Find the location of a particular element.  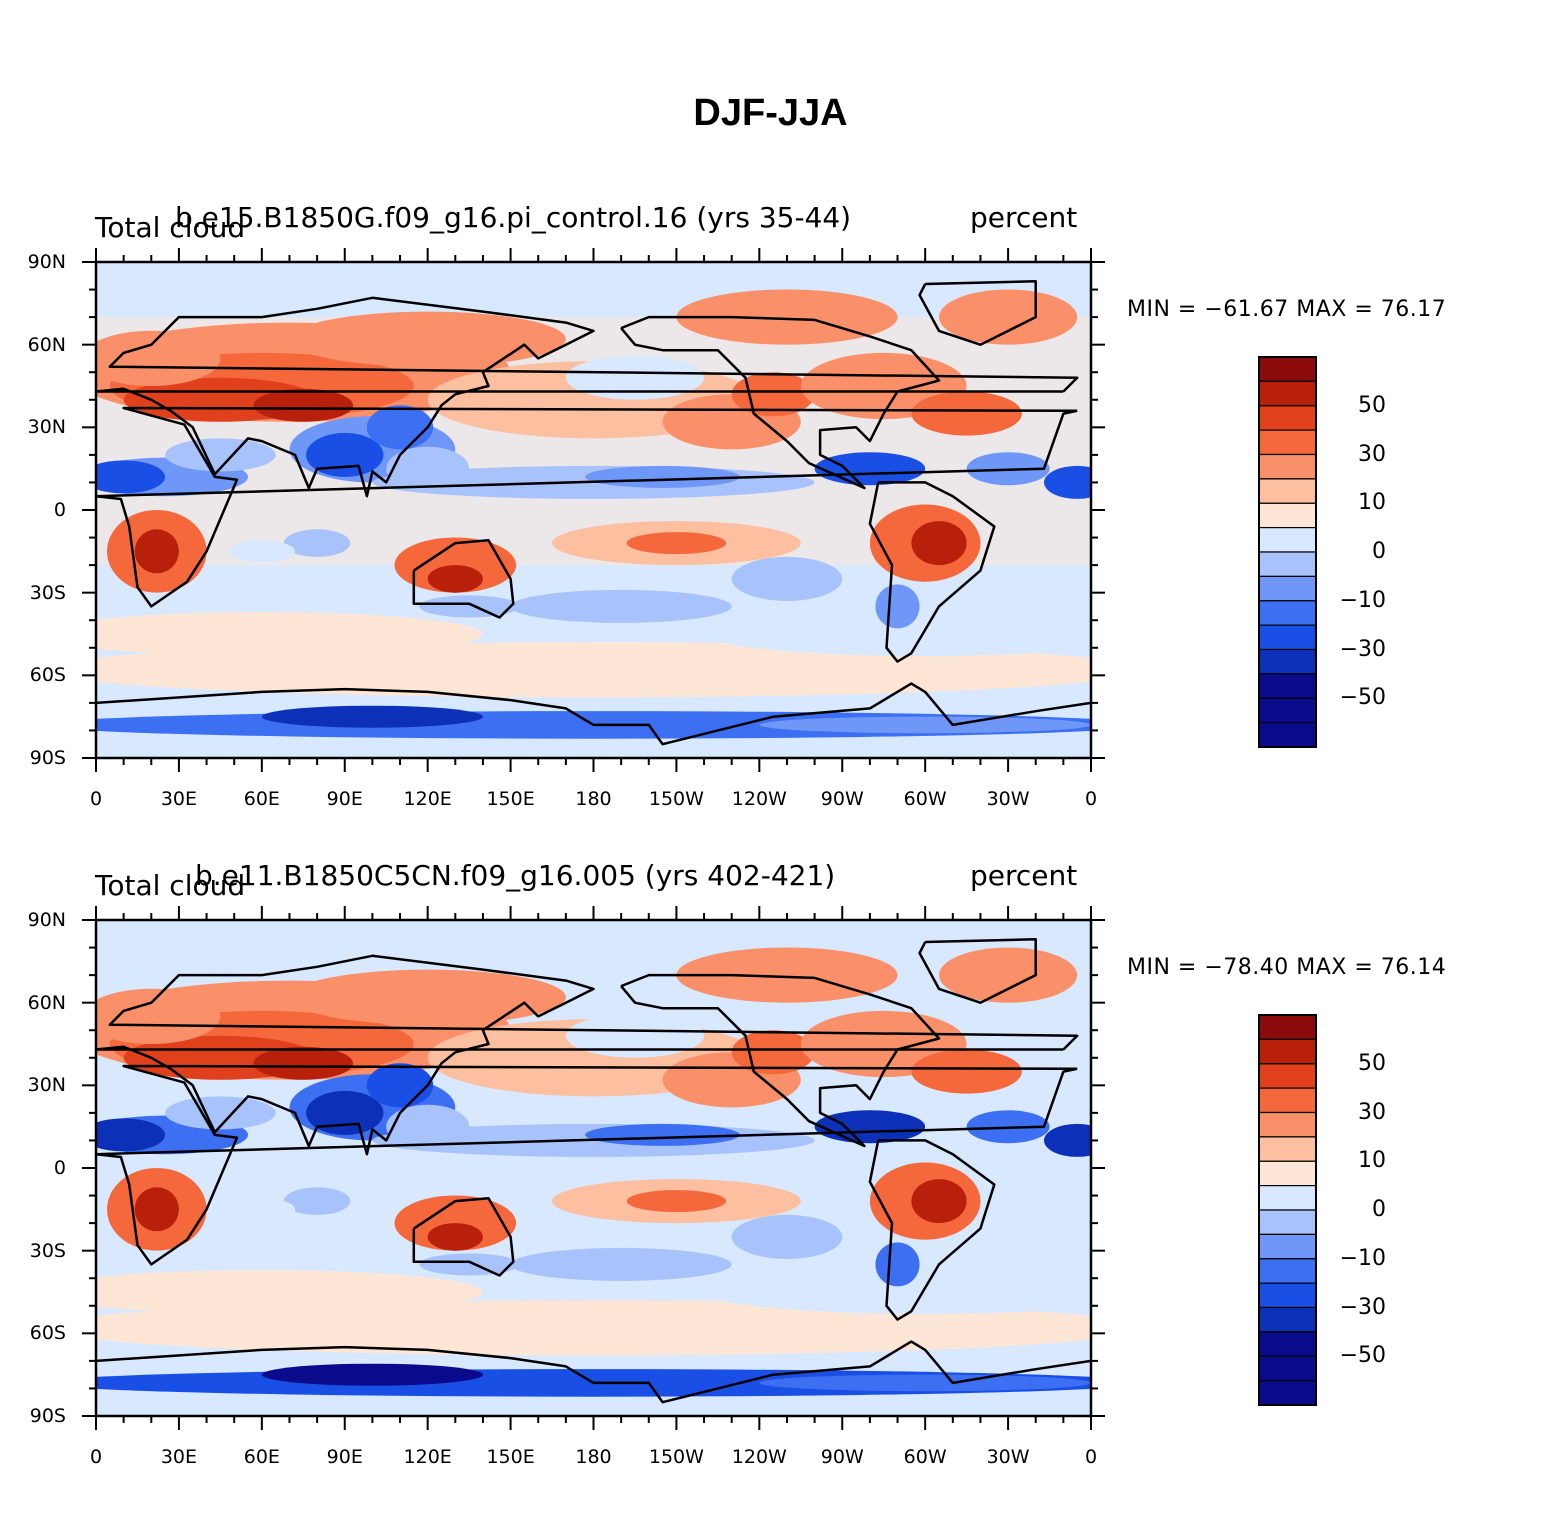

lon-tick-label: 30E is located at coordinates (178, 799).